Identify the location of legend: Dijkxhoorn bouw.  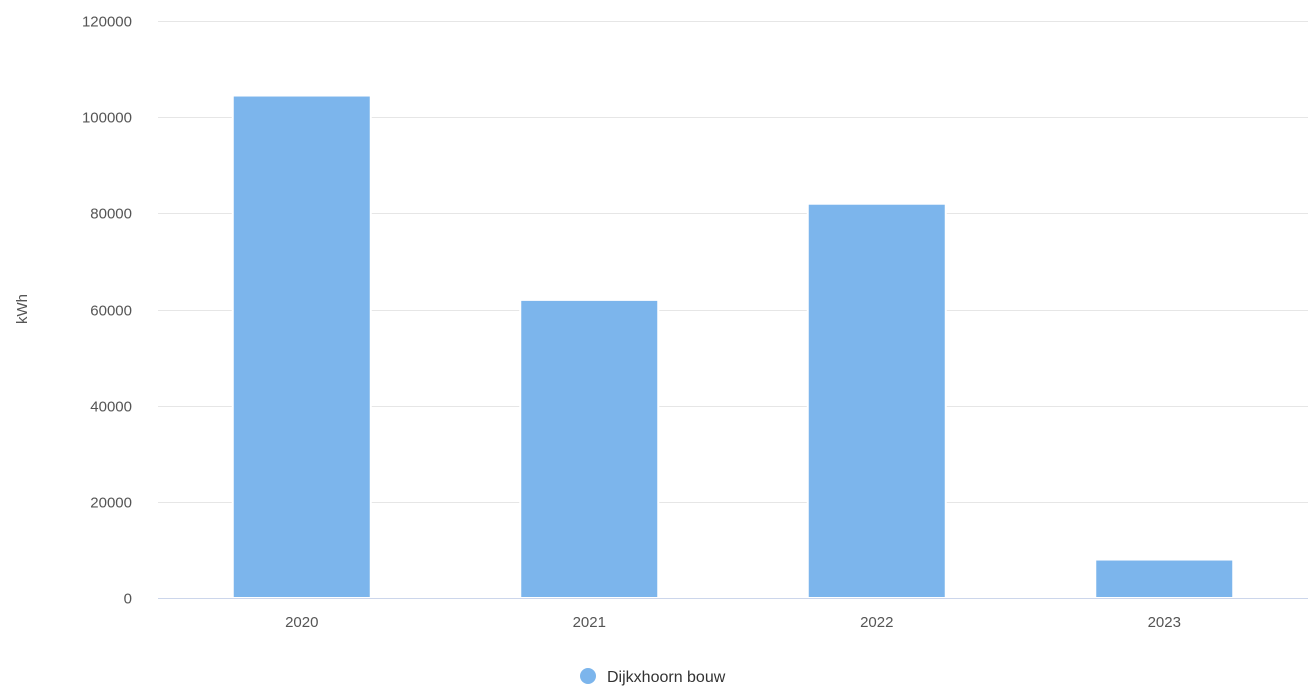
(653, 677).